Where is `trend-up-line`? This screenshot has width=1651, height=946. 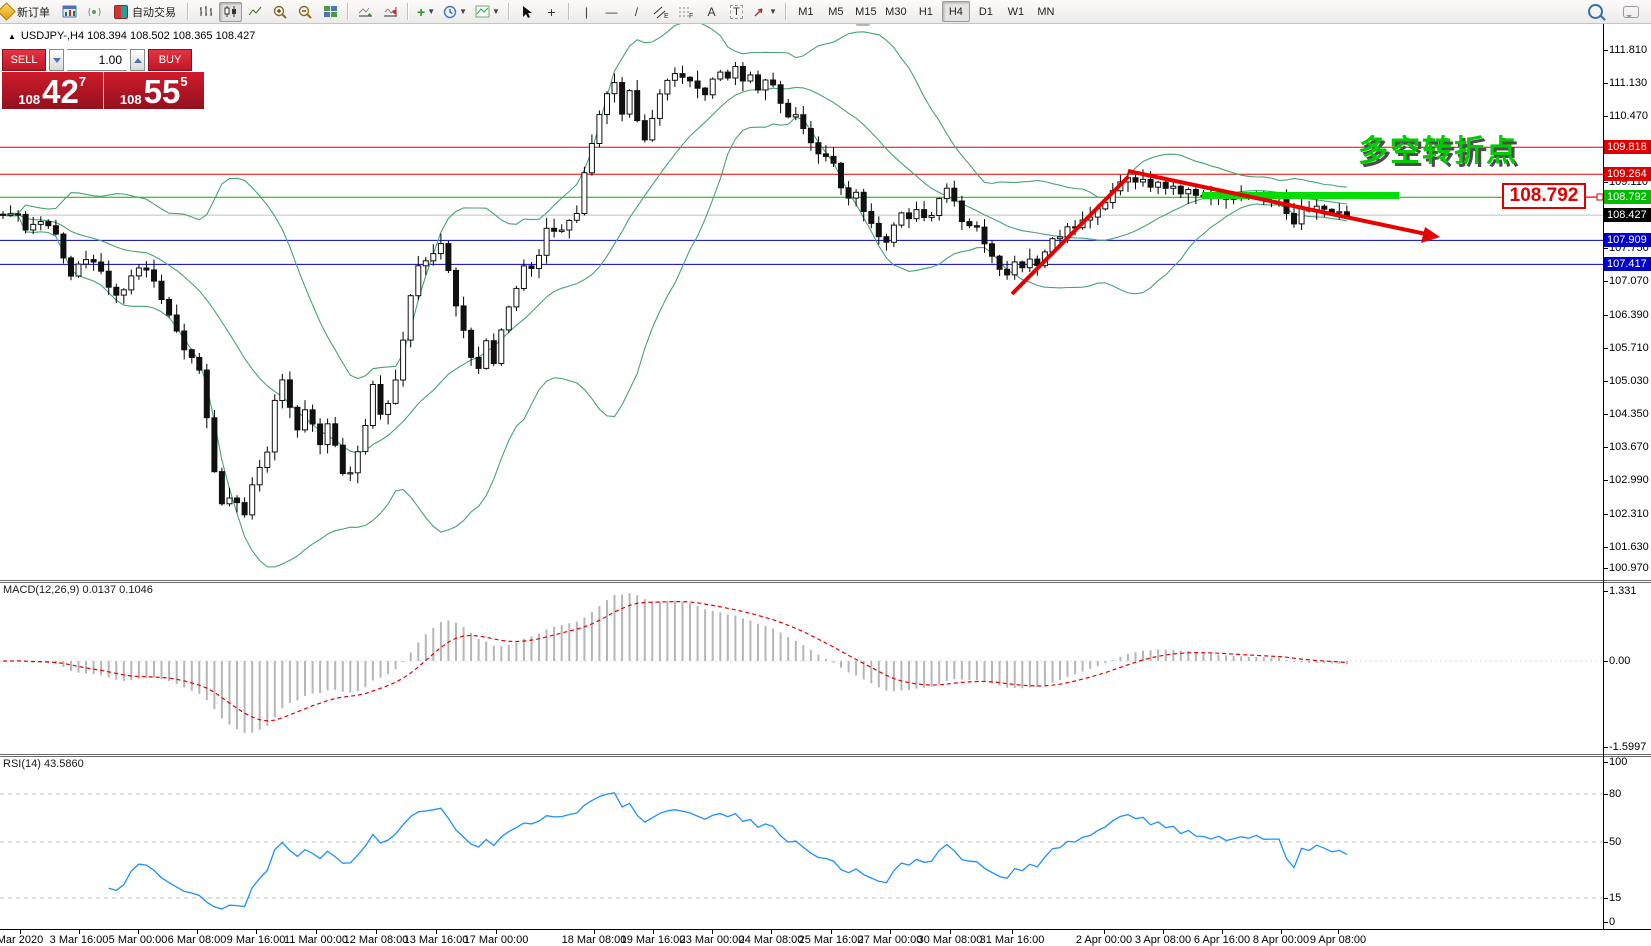 trend-up-line is located at coordinates (1070, 235).